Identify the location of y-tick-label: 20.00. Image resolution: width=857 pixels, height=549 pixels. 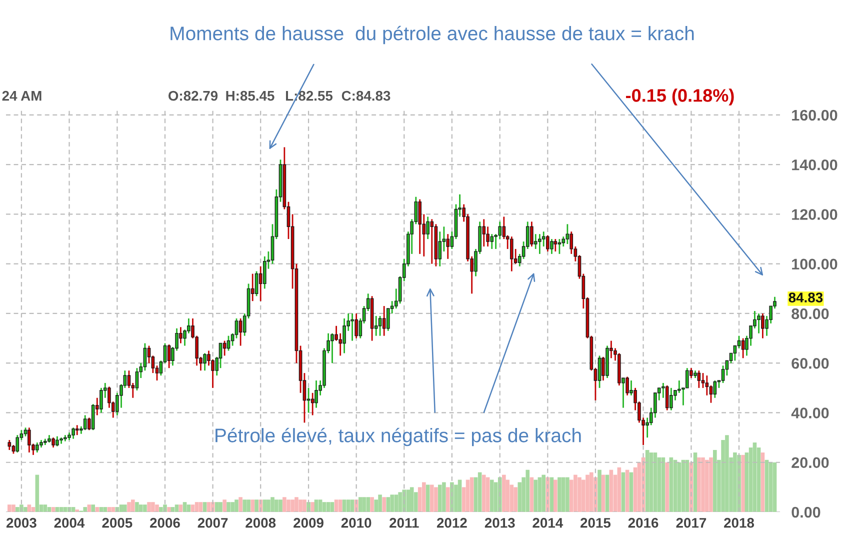
(810, 462).